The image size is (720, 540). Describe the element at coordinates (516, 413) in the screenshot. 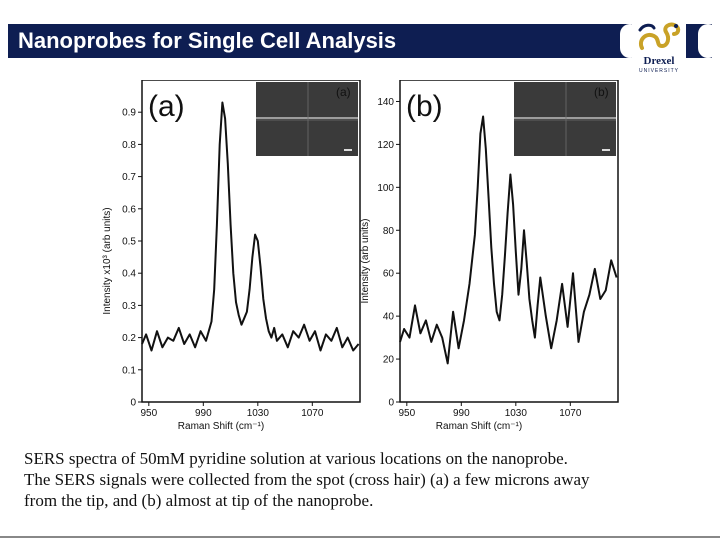

I see `panel-b-xtick-label-2: 1030` at that location.